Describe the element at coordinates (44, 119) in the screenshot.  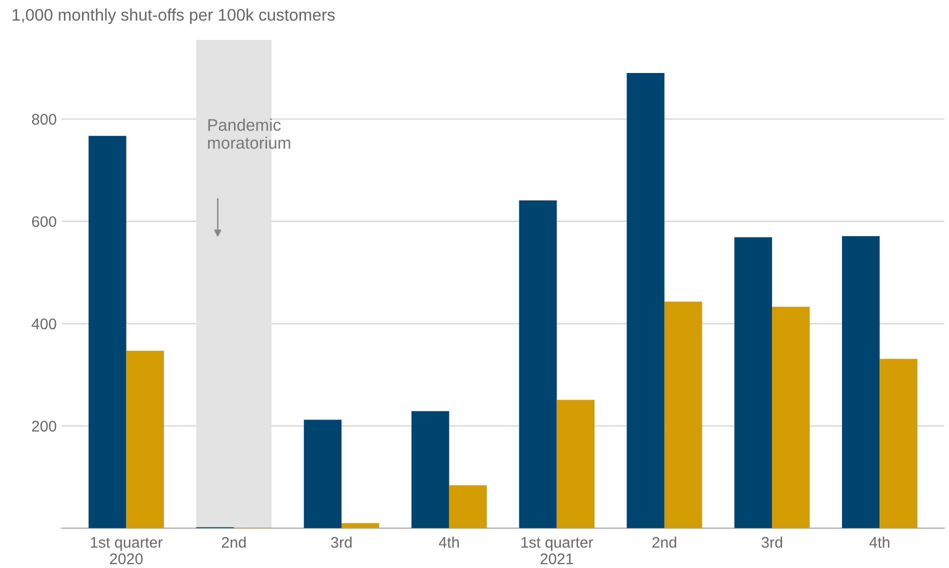
I see `y-tick-label: 800` at that location.